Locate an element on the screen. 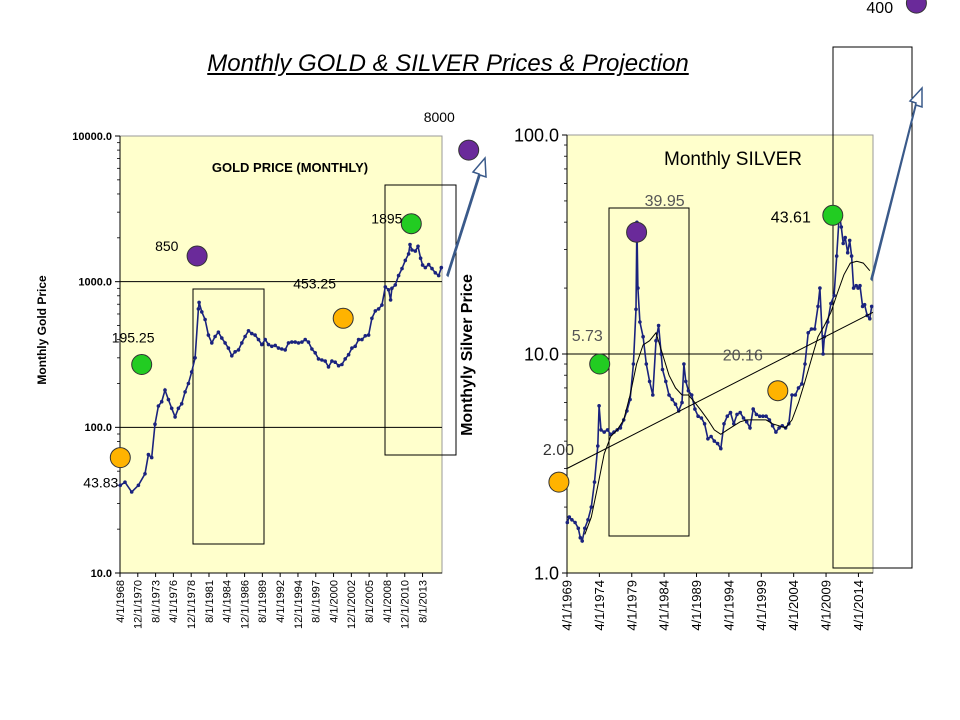 Image resolution: width=960 pixels, height=720 pixels. silver-x-tick-label: 4/1/1989 is located at coordinates (696, 605).